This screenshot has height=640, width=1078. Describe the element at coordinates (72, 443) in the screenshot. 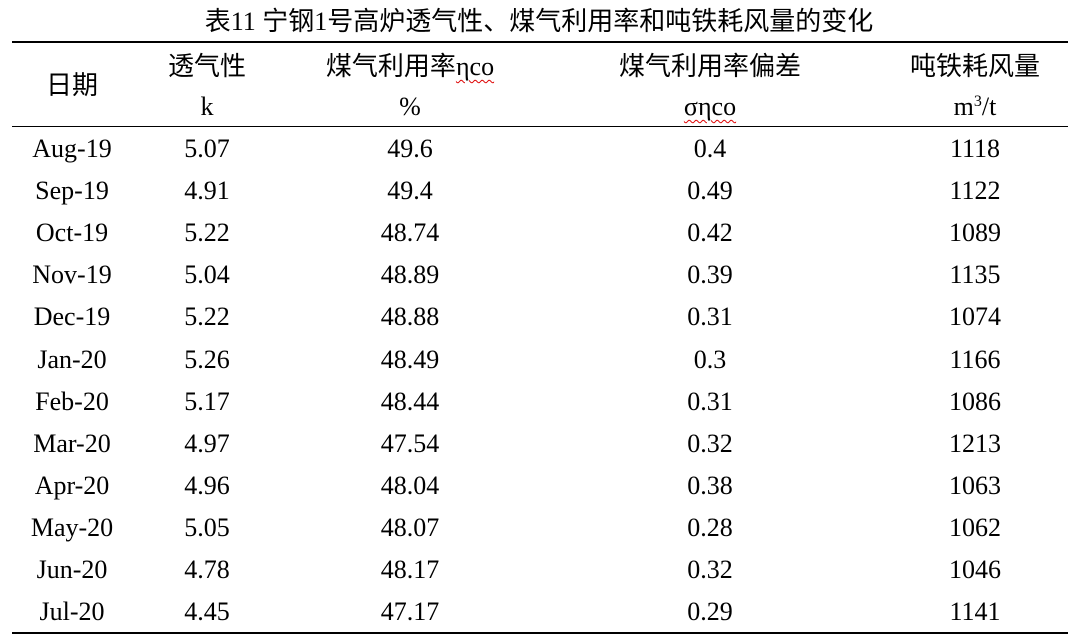

I see `table-cell: Mar-20` at that location.